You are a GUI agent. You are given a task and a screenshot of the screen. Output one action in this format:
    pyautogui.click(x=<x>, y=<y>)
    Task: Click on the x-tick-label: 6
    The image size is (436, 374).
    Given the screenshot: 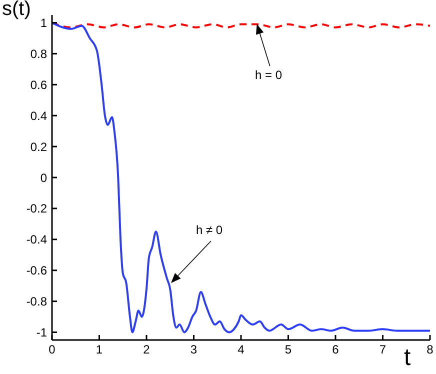 What is the action you would take?
    pyautogui.click(x=336, y=349)
    